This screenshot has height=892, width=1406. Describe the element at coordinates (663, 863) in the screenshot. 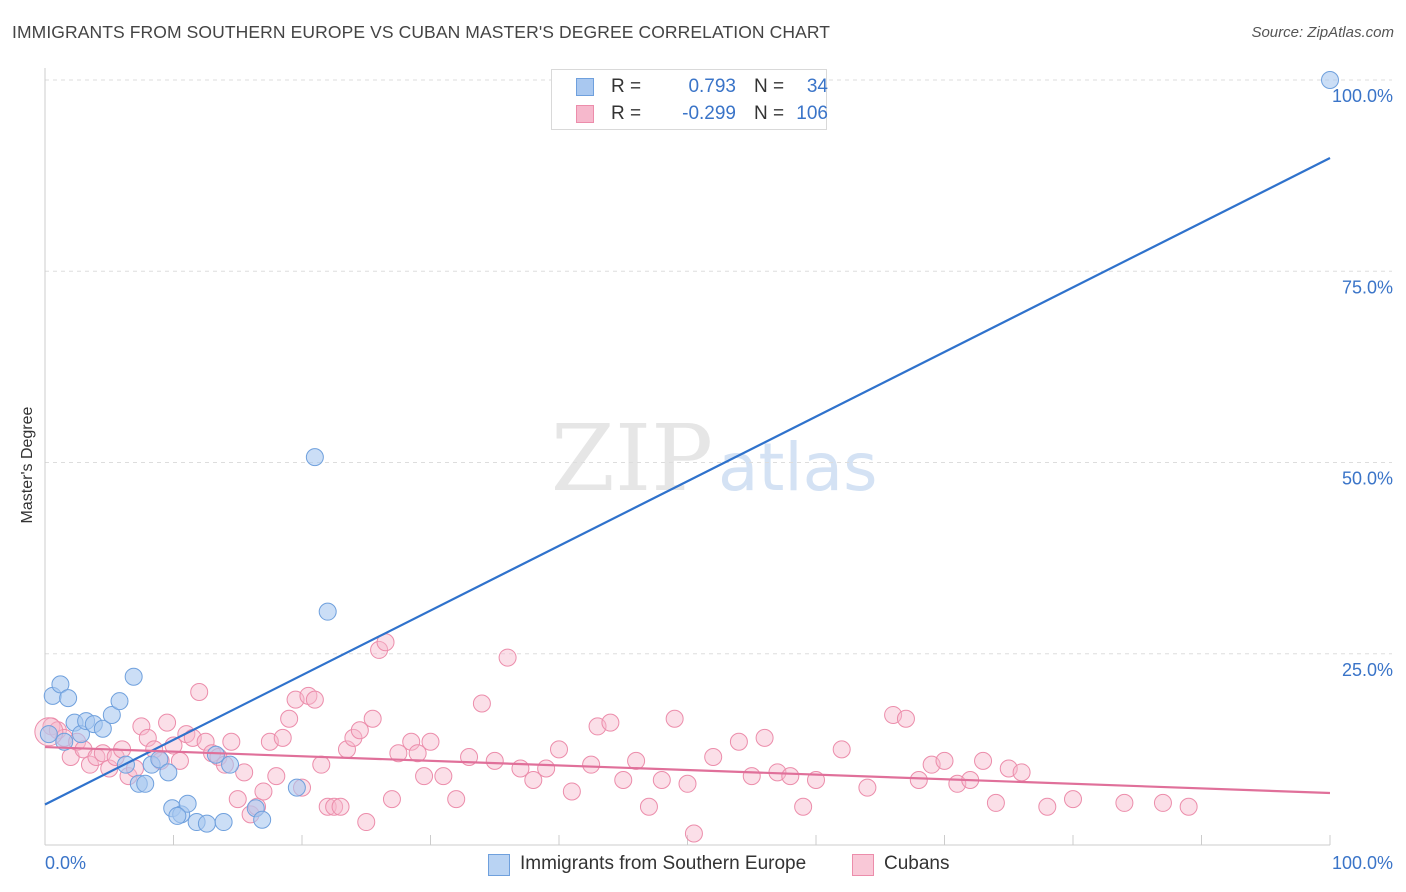

I see `legend-label: Immigrants from Southern Europe` at that location.